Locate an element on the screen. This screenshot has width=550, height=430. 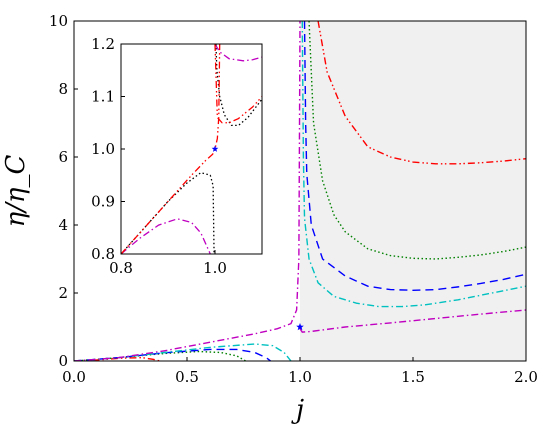
inset-y-tick-label-2: 1.0 is located at coordinates (103, 149).